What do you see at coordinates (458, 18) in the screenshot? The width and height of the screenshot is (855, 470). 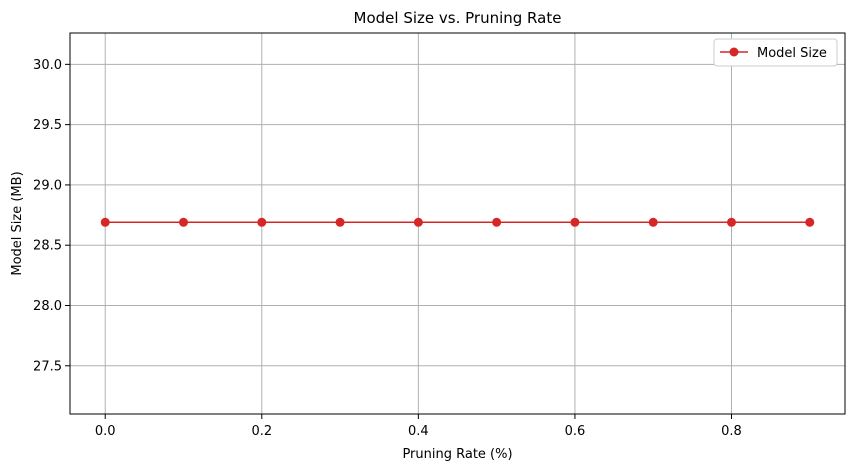 I see `chart-title: Model Size vs. Pruning Rate` at bounding box center [458, 18].